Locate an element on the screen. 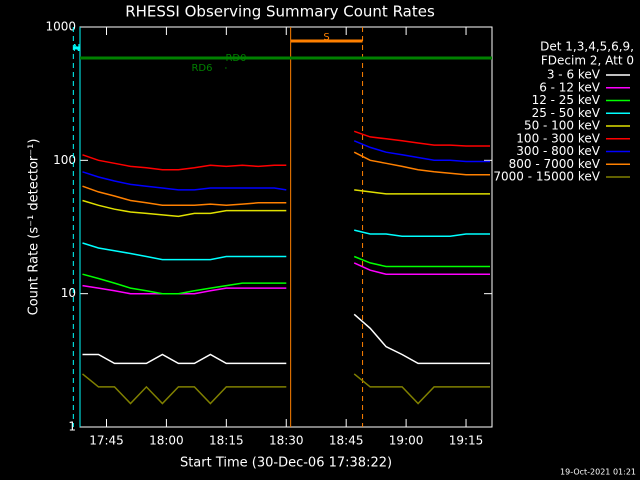 This screenshot has width=640, height=480. flag-label: S is located at coordinates (326, 37).